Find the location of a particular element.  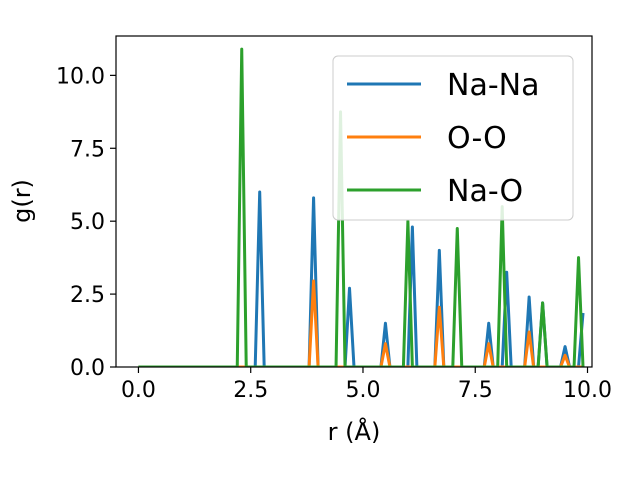

y-tick-label: 7.5 is located at coordinates (87, 149).